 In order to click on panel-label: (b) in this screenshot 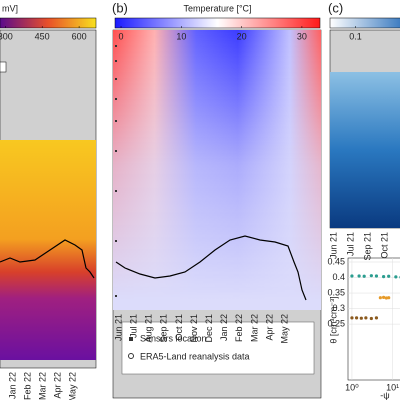, I will do `click(120, 7)`.